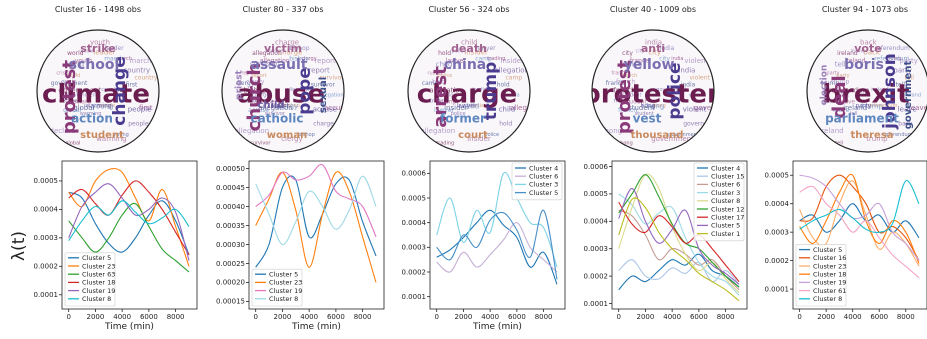 This screenshot has width=927, height=339. What do you see at coordinates (323, 95) in the screenshot?
I see `wordcloud-word: sexual` at bounding box center [323, 95].